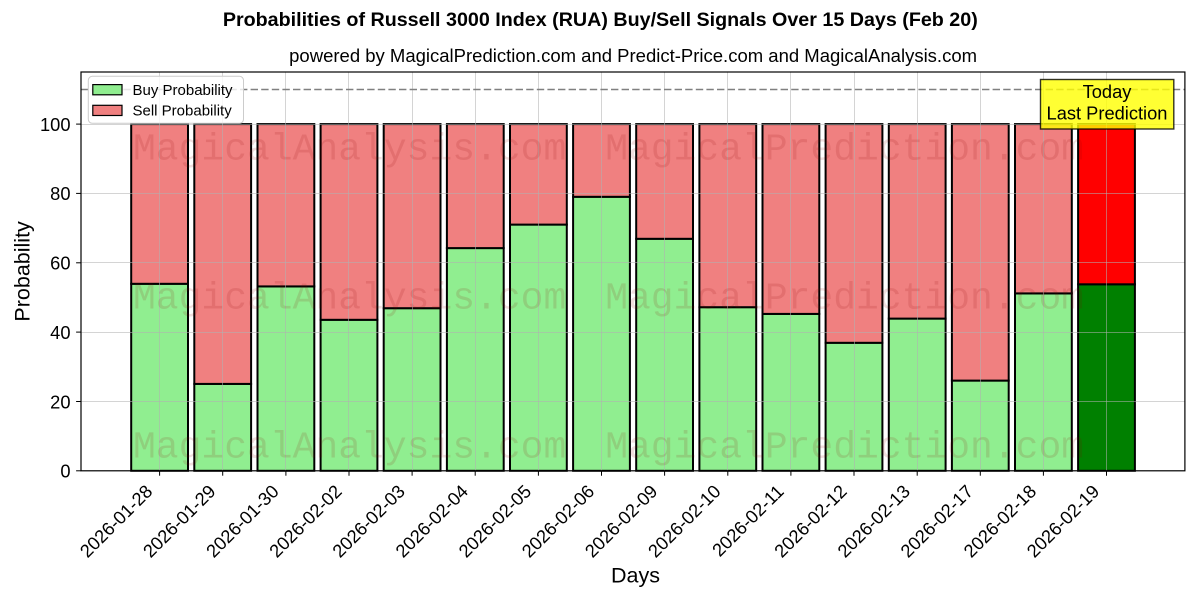  What do you see at coordinates (60, 193) in the screenshot?
I see `svg-text: 80` at bounding box center [60, 193].